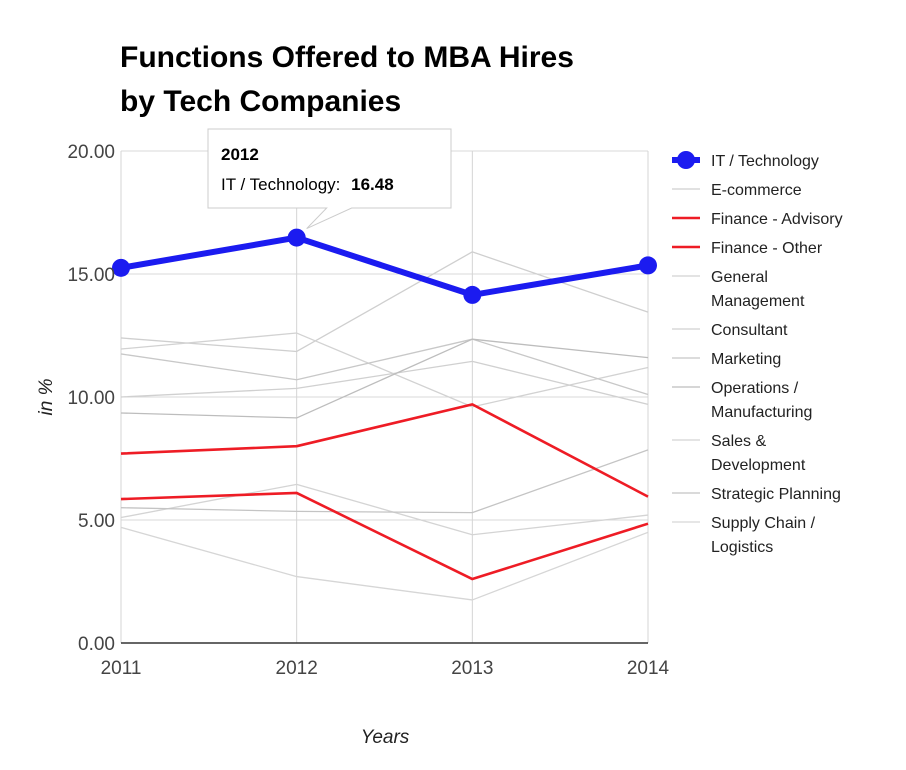 Image resolution: width=906 pixels, height=770 pixels. I want to click on series-line-operations-manufacturing, so click(384, 378).